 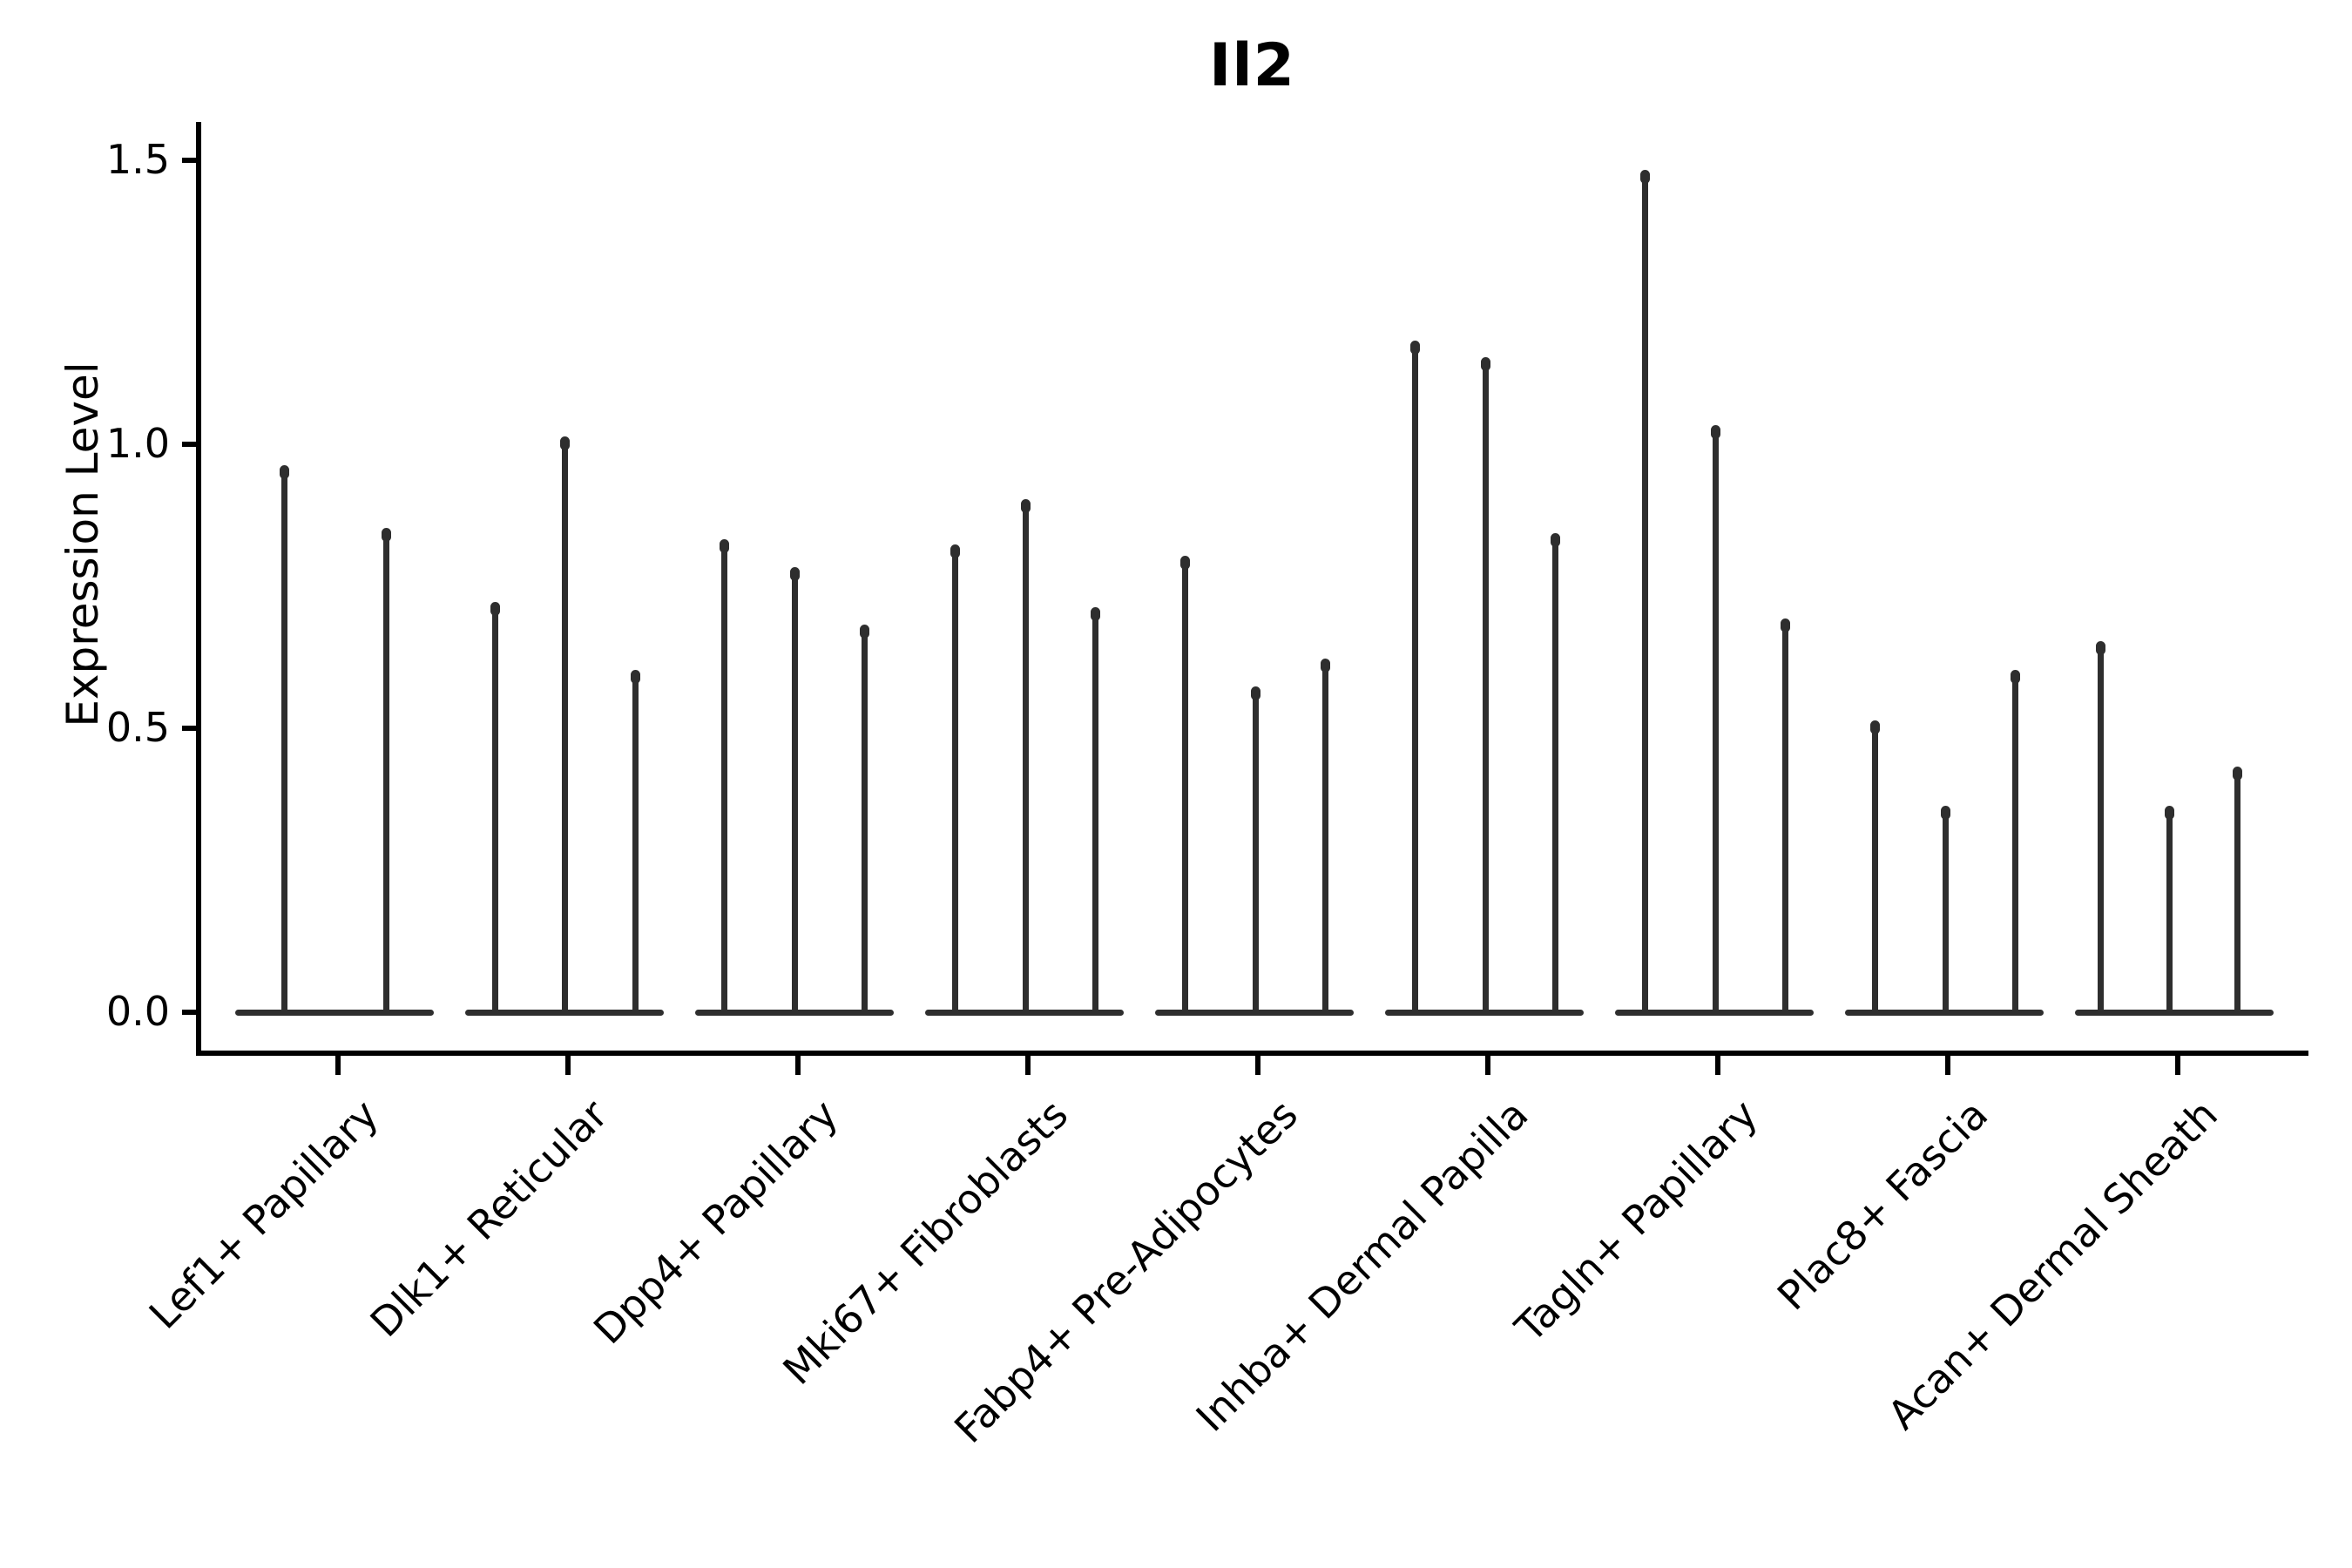 What do you see at coordinates (137, 727) in the screenshot?
I see `y-tick-label: 0.5` at bounding box center [137, 727].